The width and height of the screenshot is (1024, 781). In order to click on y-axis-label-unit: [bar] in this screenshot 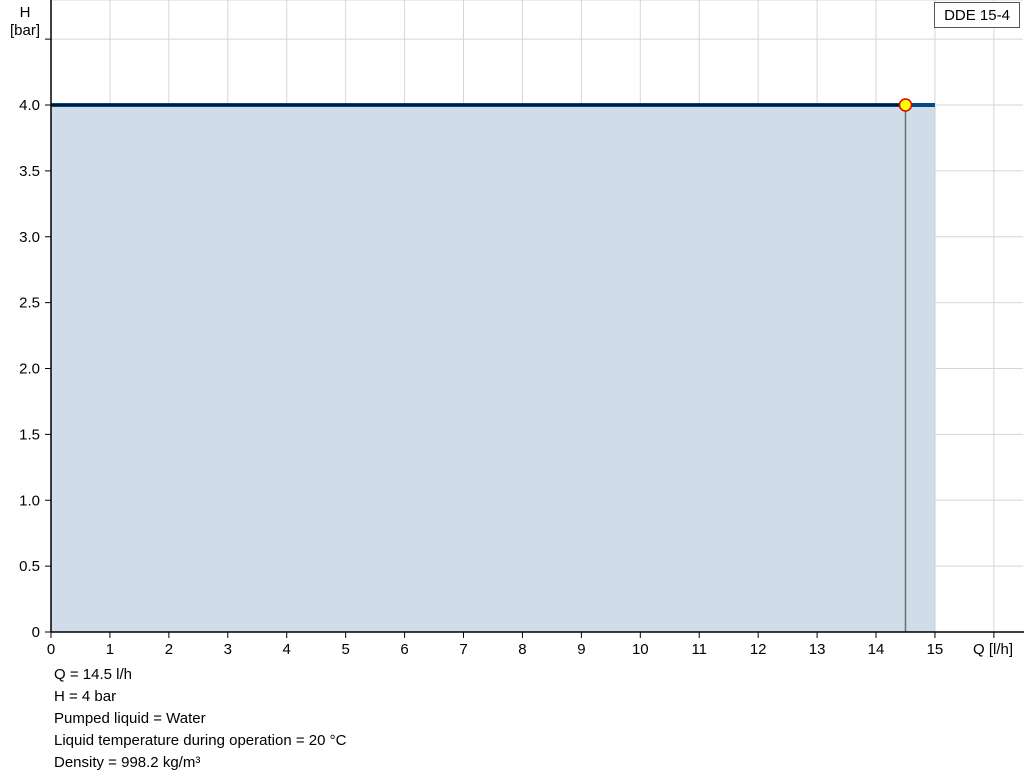, I will do `click(25, 30)`.